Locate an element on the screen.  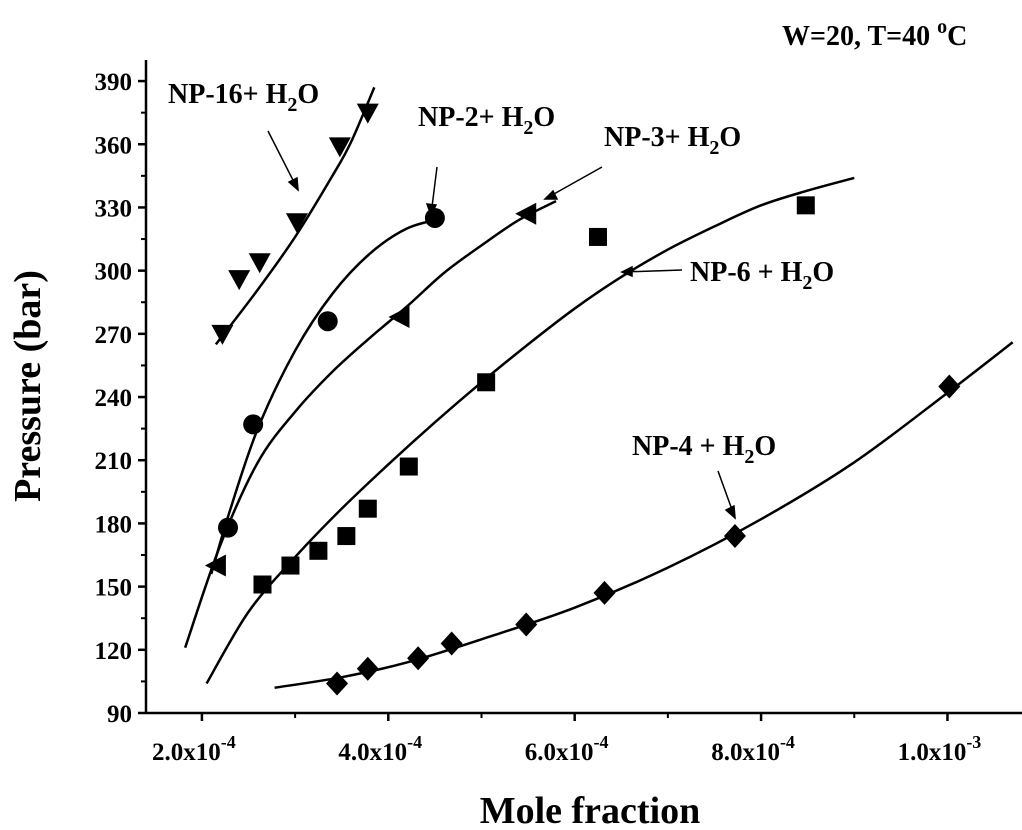
x-tick-label: 6.0x10⁻⁴ is located at coordinates (567, 749).